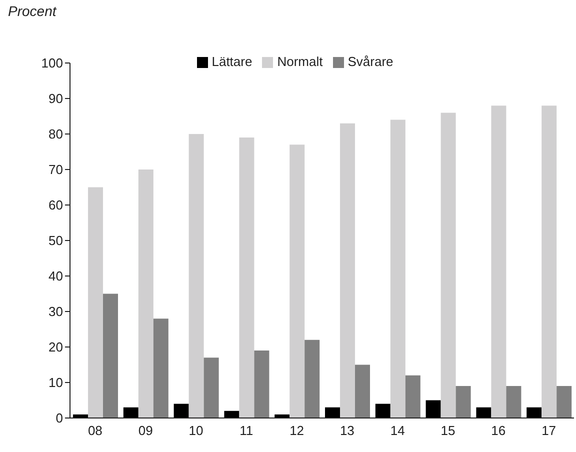  I want to click on x-tick-label: 17, so click(549, 430).